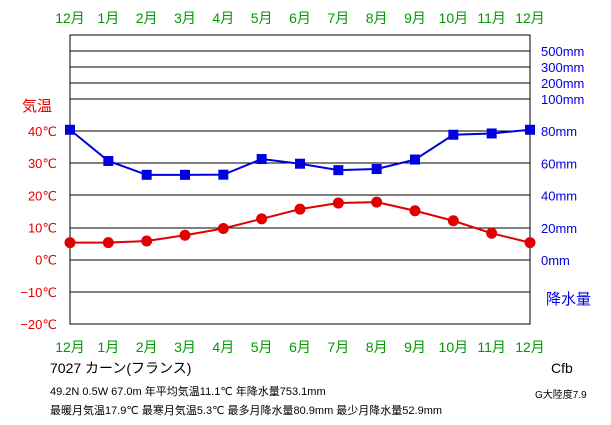 Image resolution: width=611 pixels, height=425 pixels. I want to click on month-label-top: 6月, so click(300, 18).